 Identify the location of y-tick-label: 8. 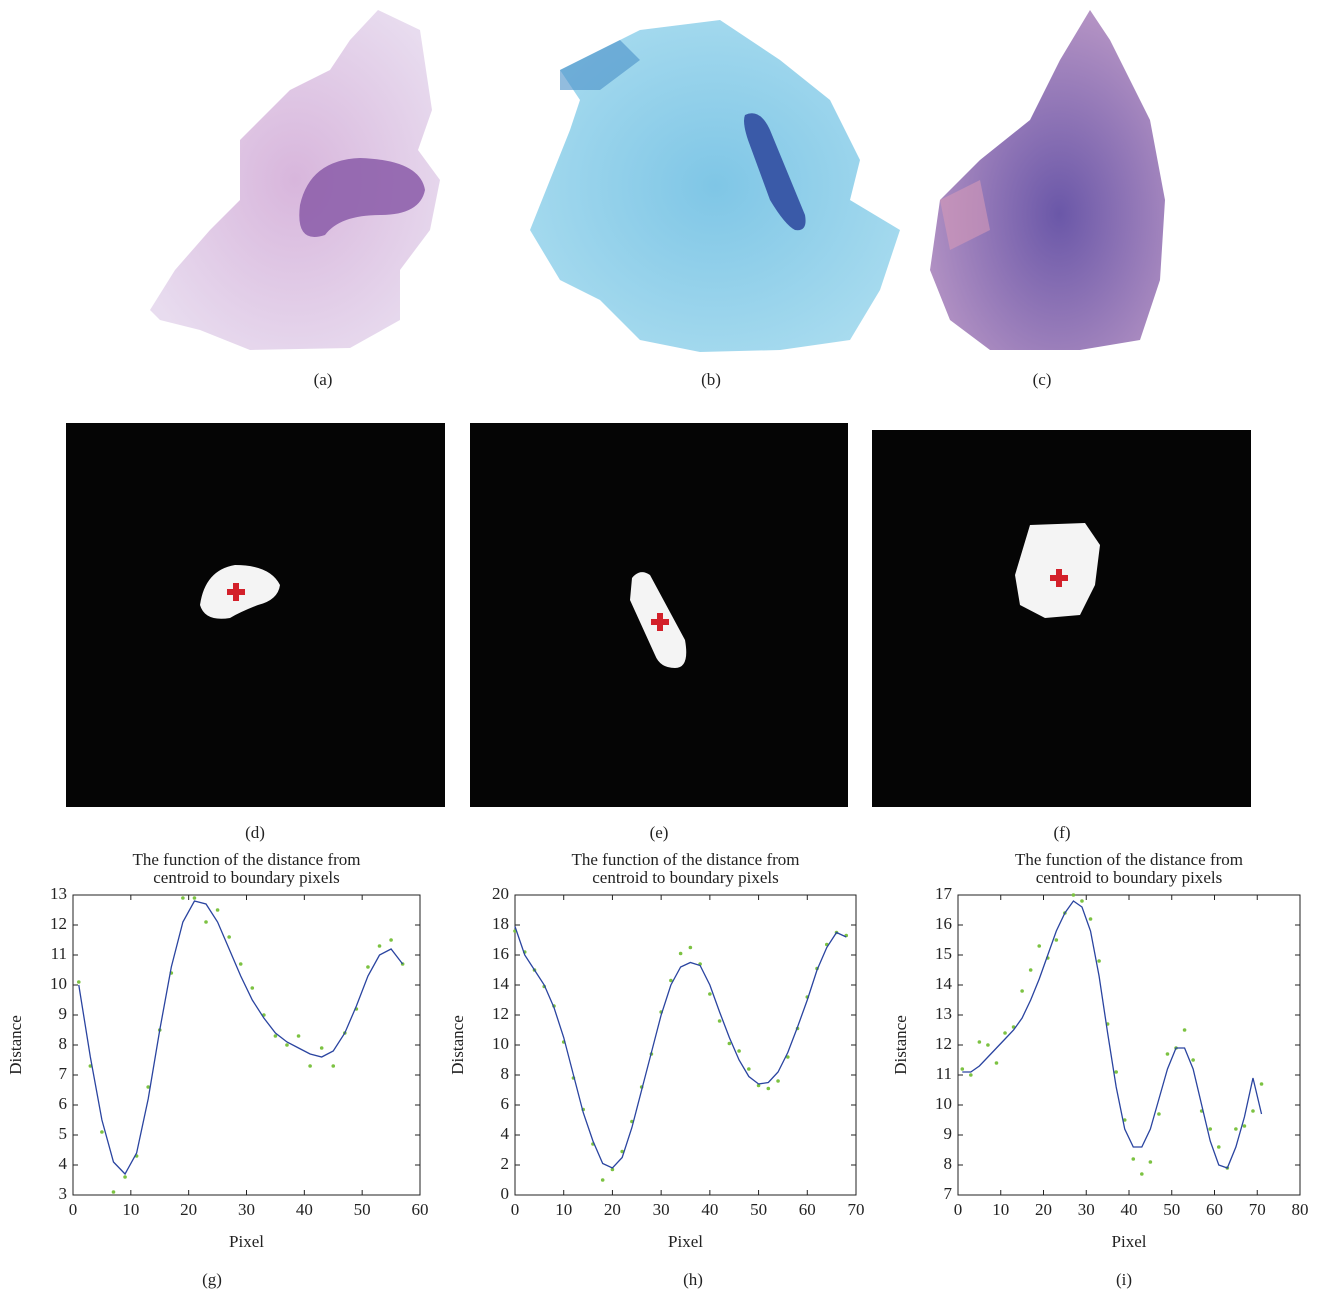
(505, 1073).